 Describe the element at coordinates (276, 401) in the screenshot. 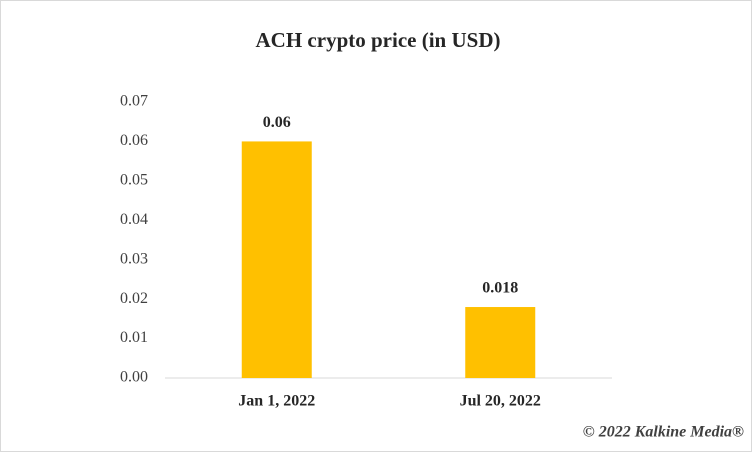

I see `x-tick-label: Jan 1, 2022` at that location.